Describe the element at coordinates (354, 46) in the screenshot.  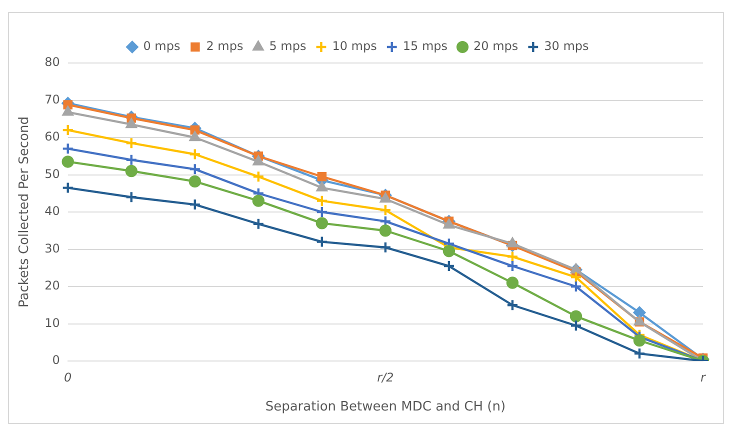
I see `legend-label: 10 mps` at that location.